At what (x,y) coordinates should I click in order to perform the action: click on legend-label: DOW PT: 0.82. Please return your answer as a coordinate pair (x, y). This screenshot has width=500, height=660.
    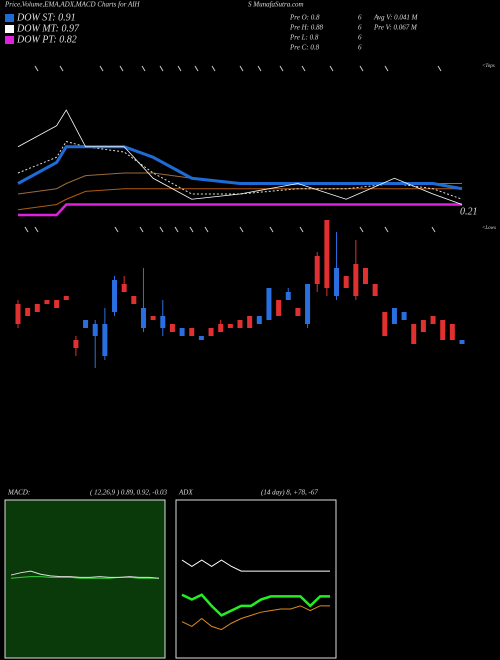
    Looking at the image, I should click on (46, 39).